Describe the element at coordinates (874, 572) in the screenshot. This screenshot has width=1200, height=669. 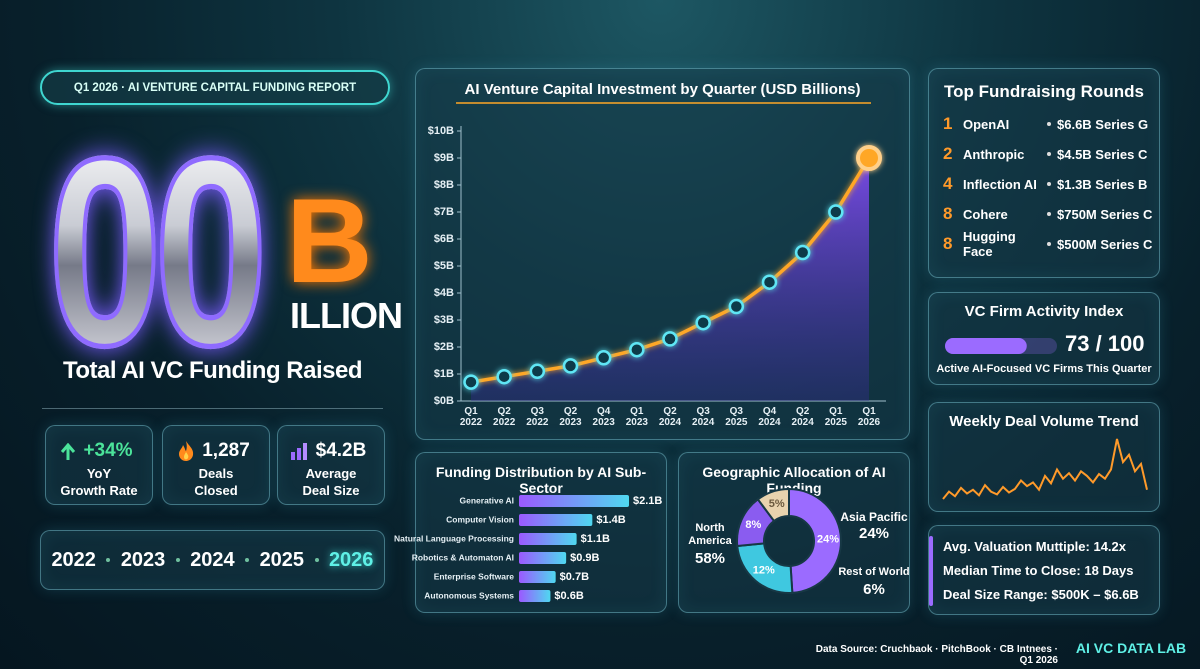
I see `callout-name: Rest of World` at that location.